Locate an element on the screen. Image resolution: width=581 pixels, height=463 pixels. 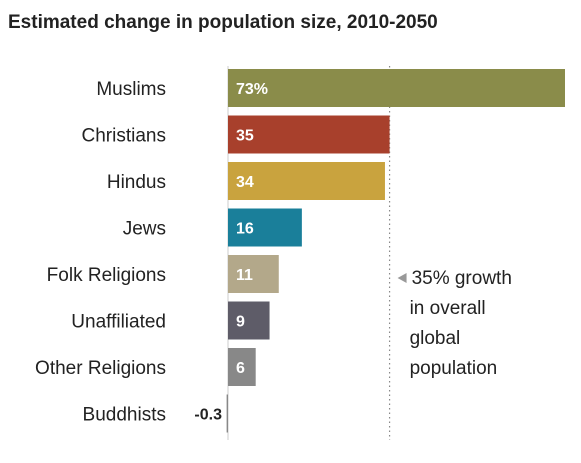
category-label-buddhists: Buddhists is located at coordinates (124, 415).